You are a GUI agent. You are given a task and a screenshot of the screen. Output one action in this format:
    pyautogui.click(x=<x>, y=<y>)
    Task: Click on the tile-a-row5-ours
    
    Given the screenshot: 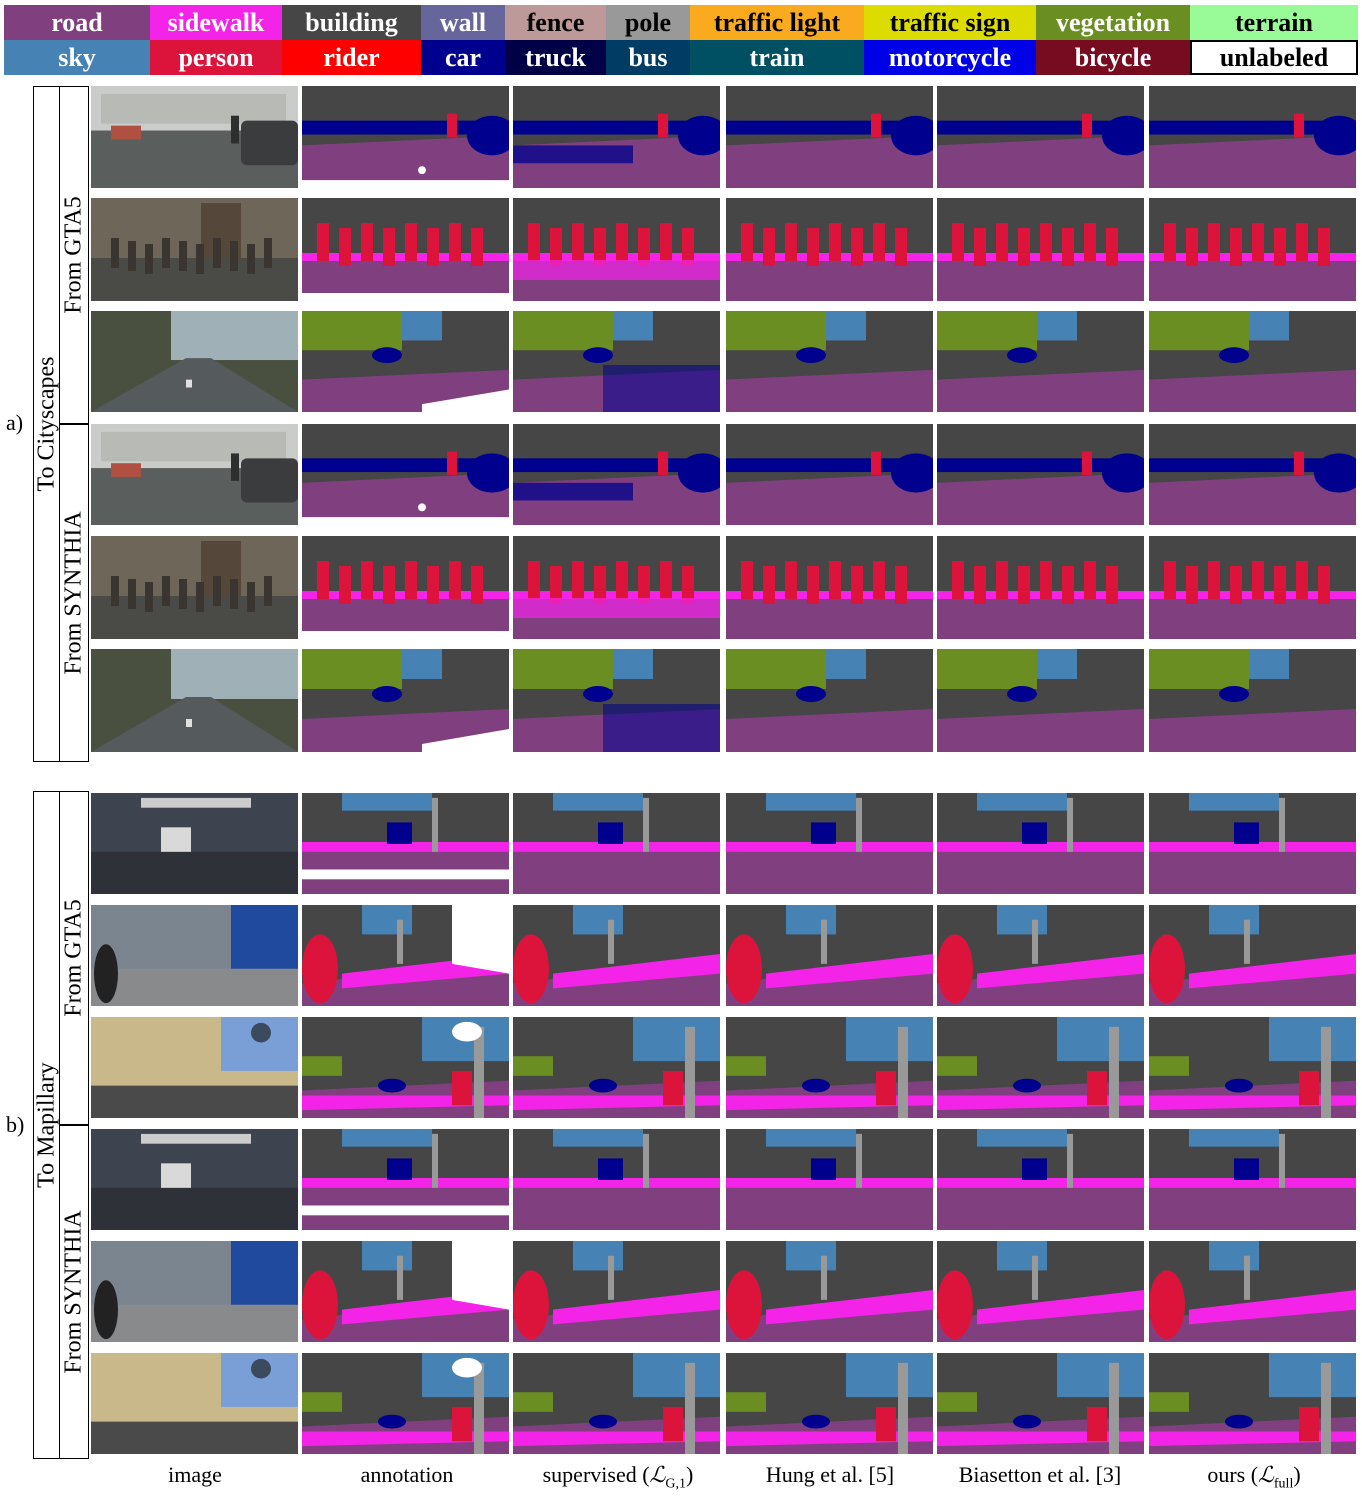 What is the action you would take?
    pyautogui.click(x=1252, y=587)
    